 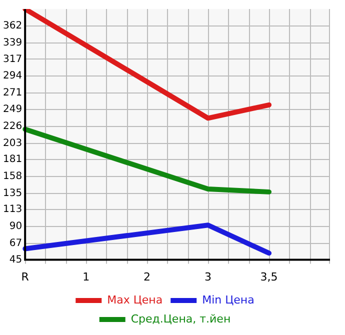 I want to click on y-tick-label: 226, so click(x=12, y=126).